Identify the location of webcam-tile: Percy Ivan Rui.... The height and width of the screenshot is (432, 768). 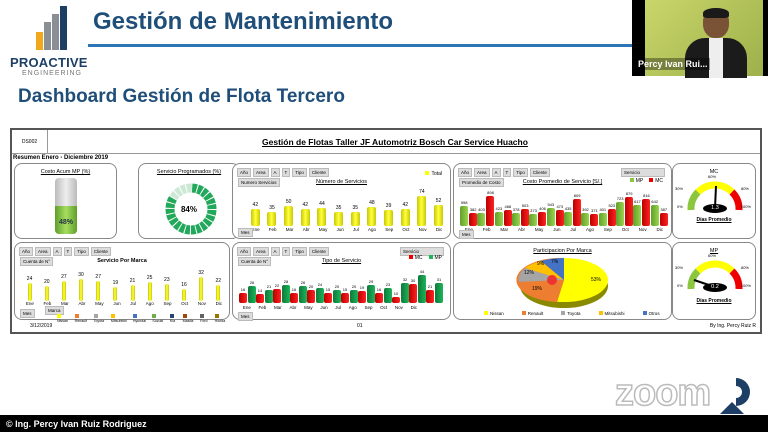
(700, 39).